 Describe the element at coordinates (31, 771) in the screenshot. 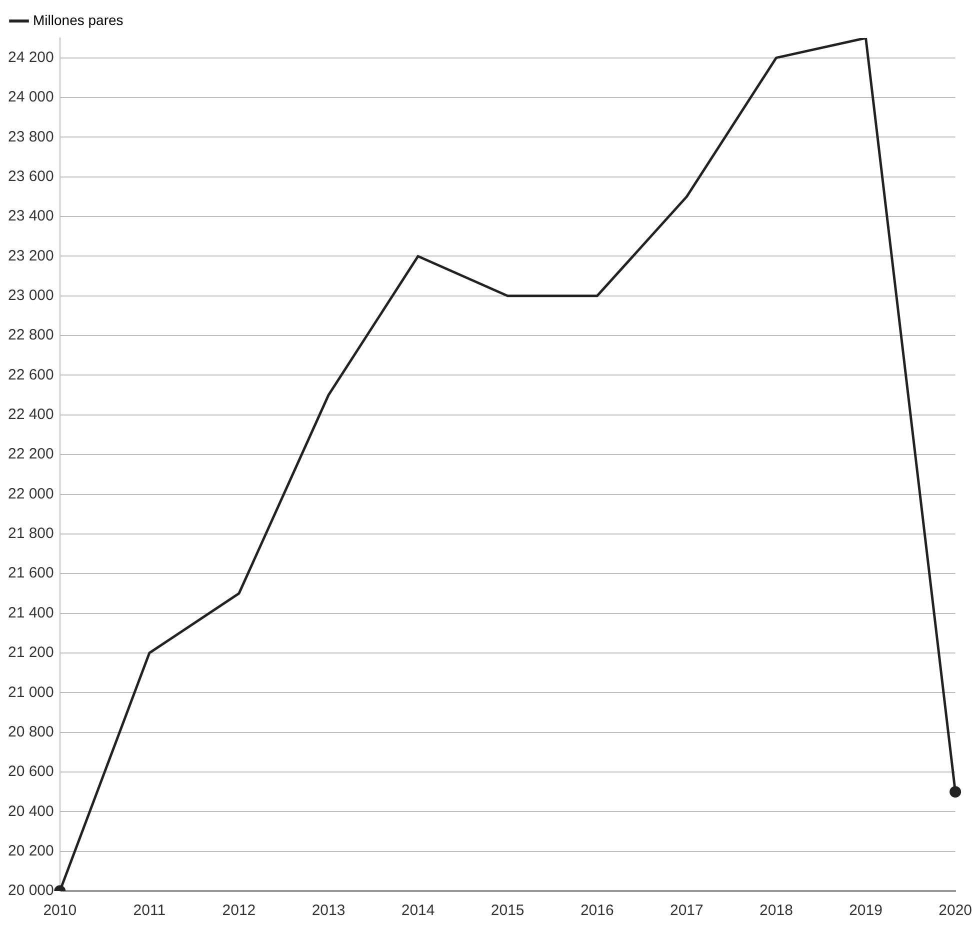

I see `y-tick-label: 20 600` at that location.